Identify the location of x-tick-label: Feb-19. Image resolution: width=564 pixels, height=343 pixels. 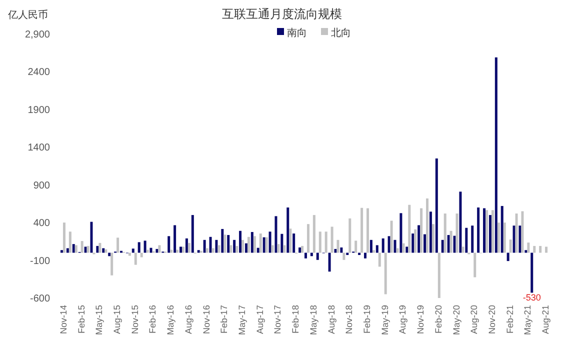
(367, 319).